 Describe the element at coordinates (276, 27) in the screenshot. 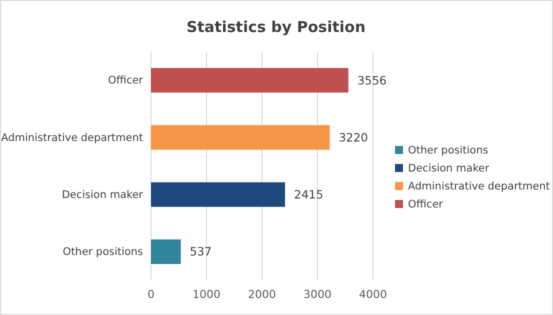

I see `chart-title: Statistics by Position` at that location.